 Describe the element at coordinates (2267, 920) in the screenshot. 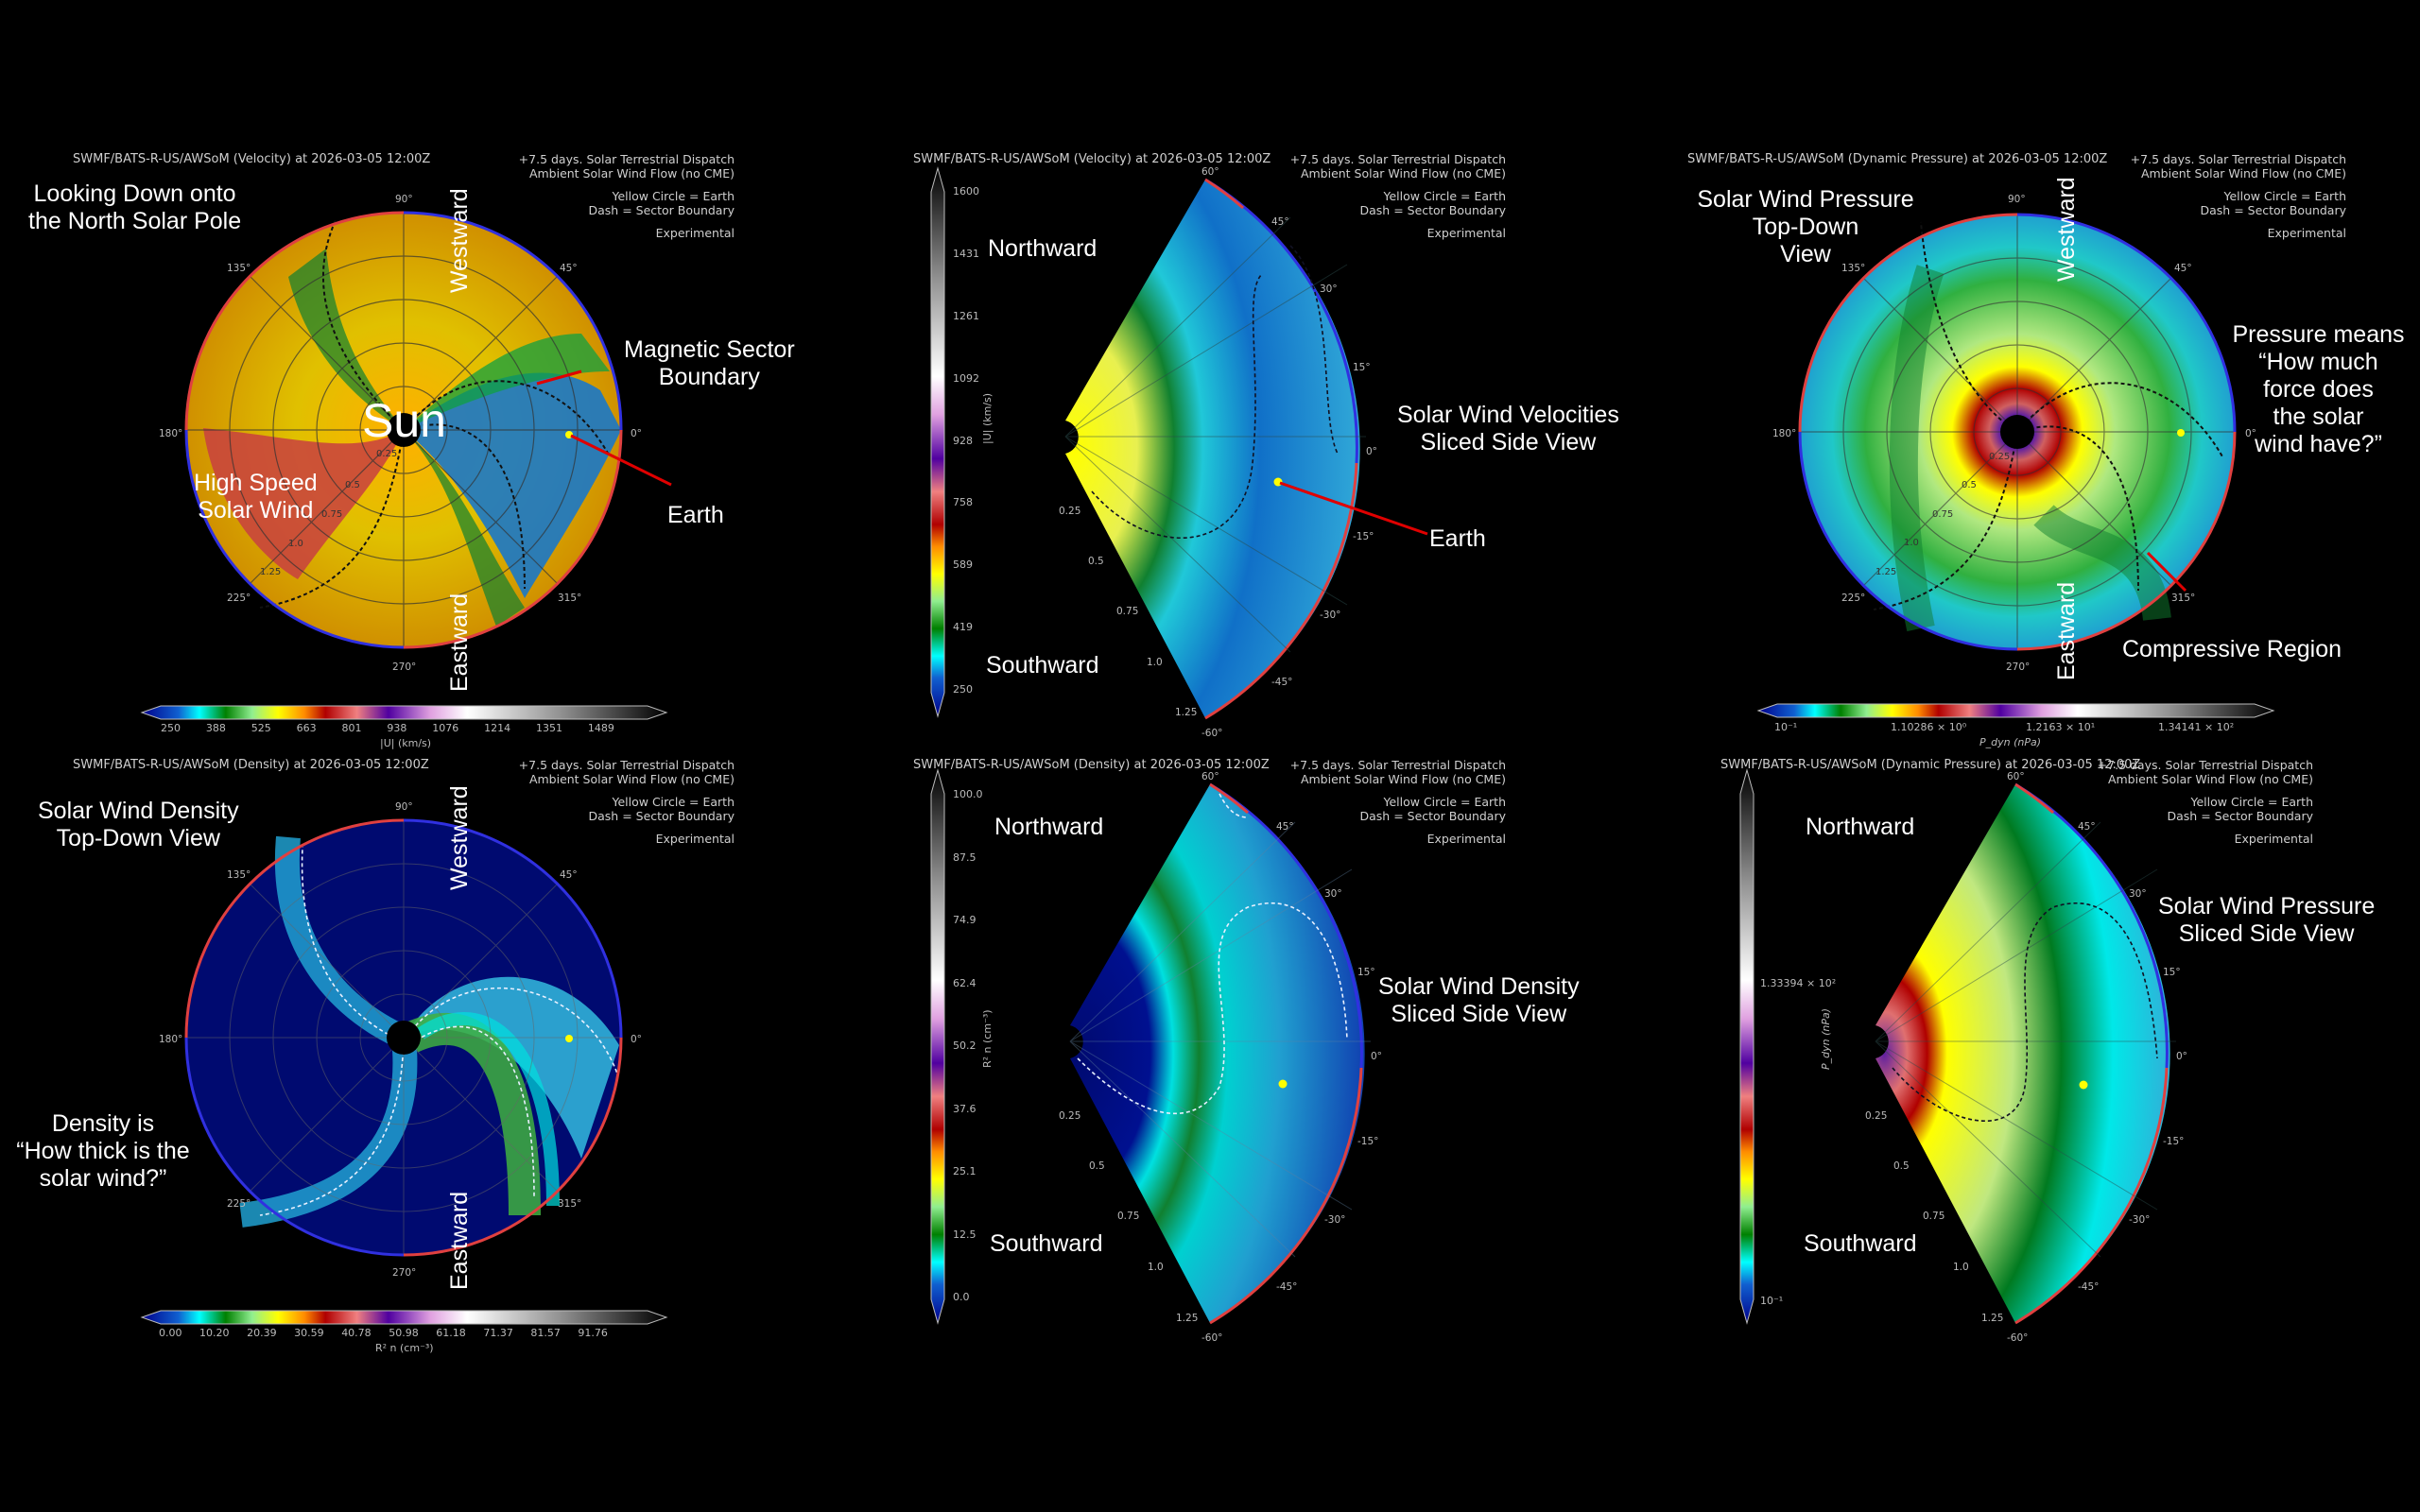

I see `annotation-view: Solar Wind Pressure Sliced Side View` at that location.